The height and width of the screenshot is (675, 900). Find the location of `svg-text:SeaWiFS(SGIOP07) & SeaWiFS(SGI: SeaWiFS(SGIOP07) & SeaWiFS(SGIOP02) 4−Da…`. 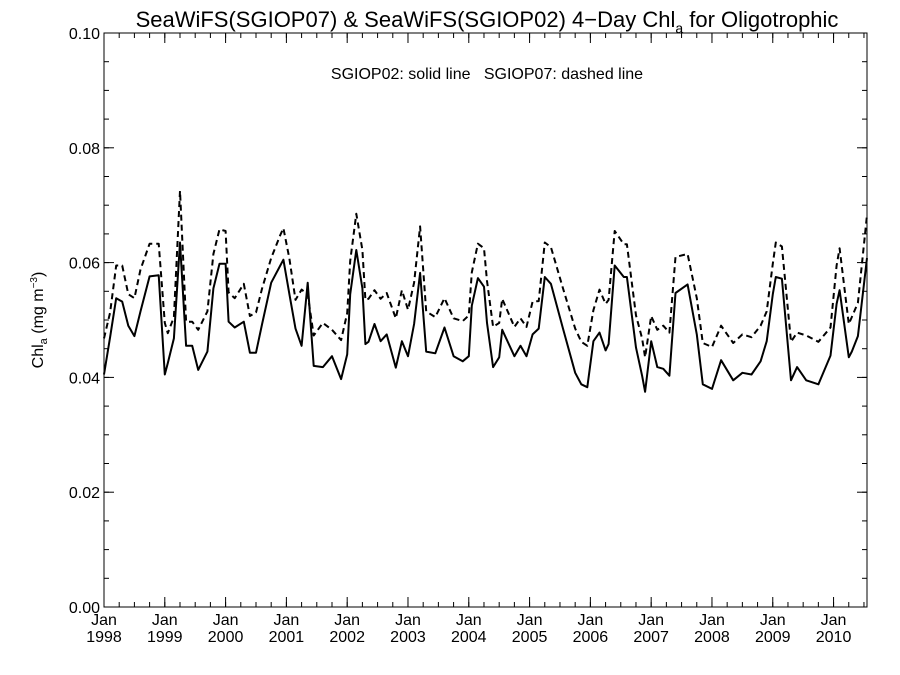

svg-text:SeaWiFS(SGIOP07) & SeaWiFS(SGI: SeaWiFS(SGIOP07) & SeaWiFS(SGIOP02) 4−Da… is located at coordinates (487, 21).